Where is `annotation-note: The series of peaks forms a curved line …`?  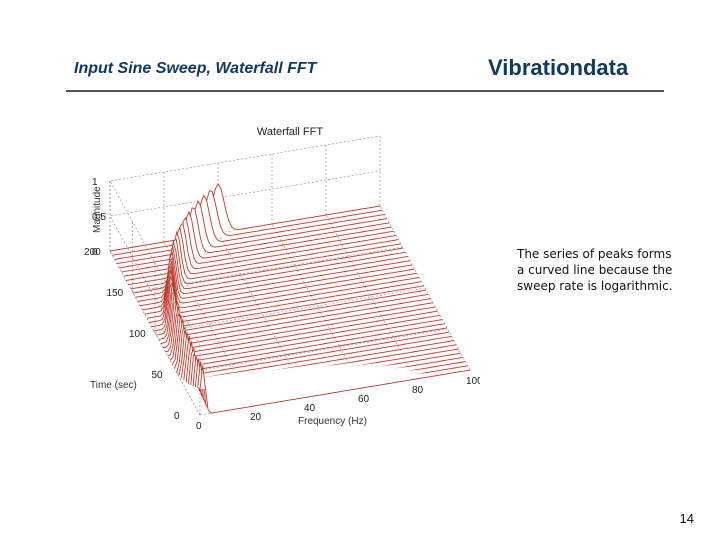 annotation-note: The series of peaks forms a curved line … is located at coordinates (595, 270).